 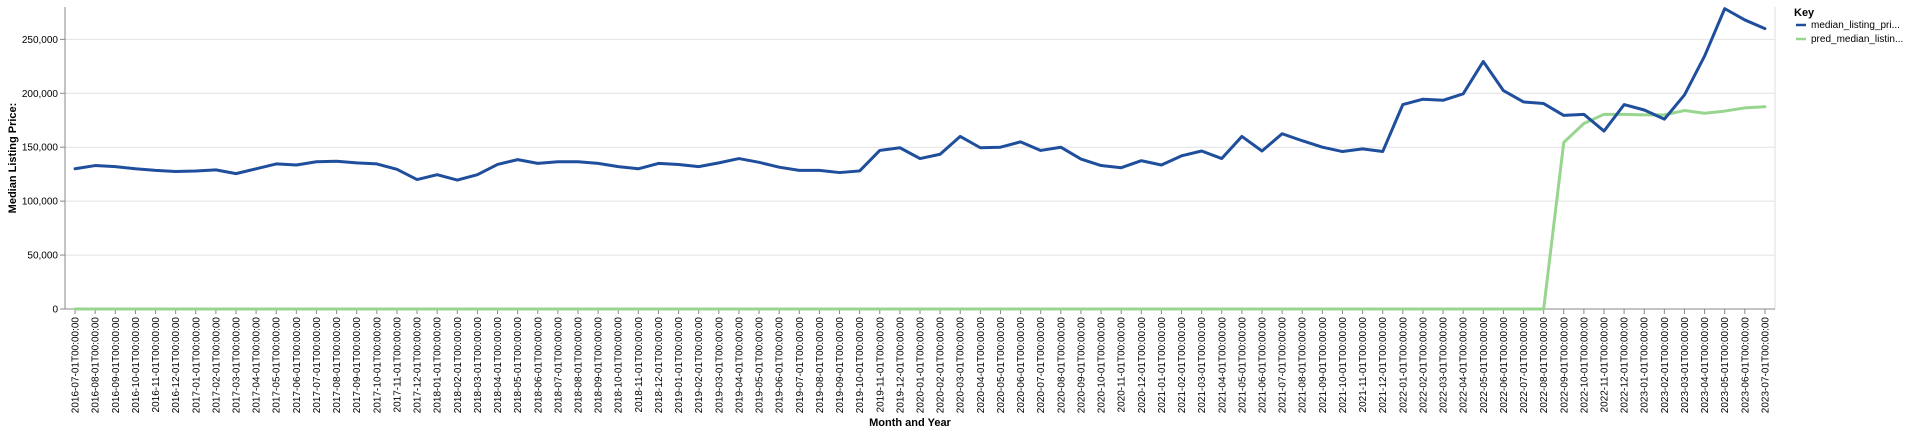 I want to click on x-tick-label: 2018-08-01T00:00:00, so click(x=579, y=365).